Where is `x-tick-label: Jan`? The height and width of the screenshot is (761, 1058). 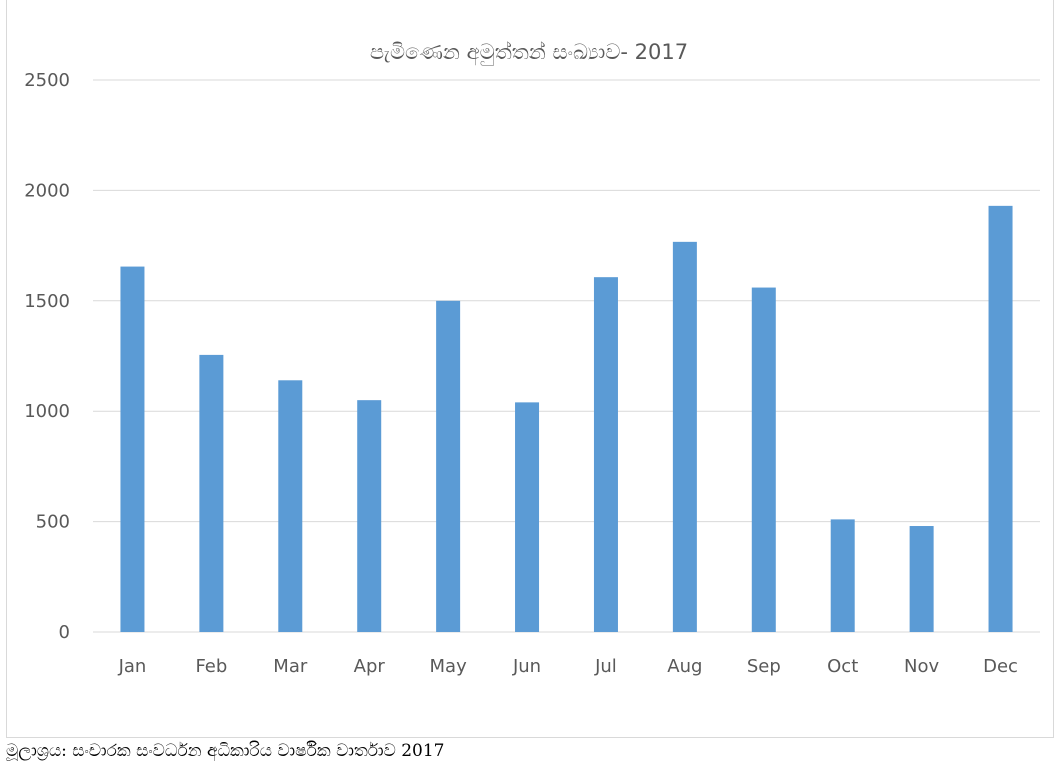
x-tick-label: Jan is located at coordinates (132, 666).